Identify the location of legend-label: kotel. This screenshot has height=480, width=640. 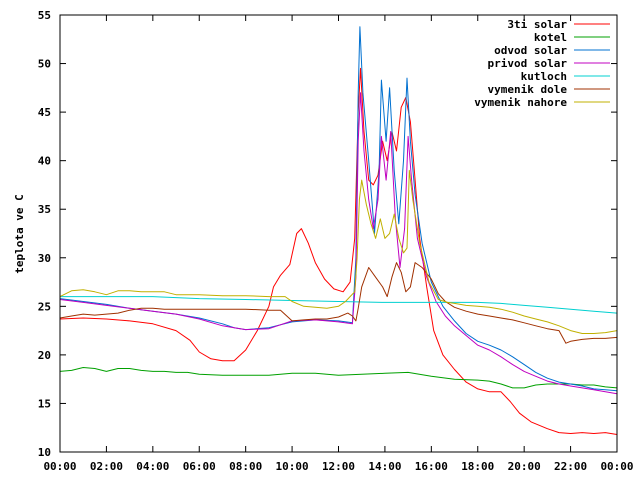
(550, 37).